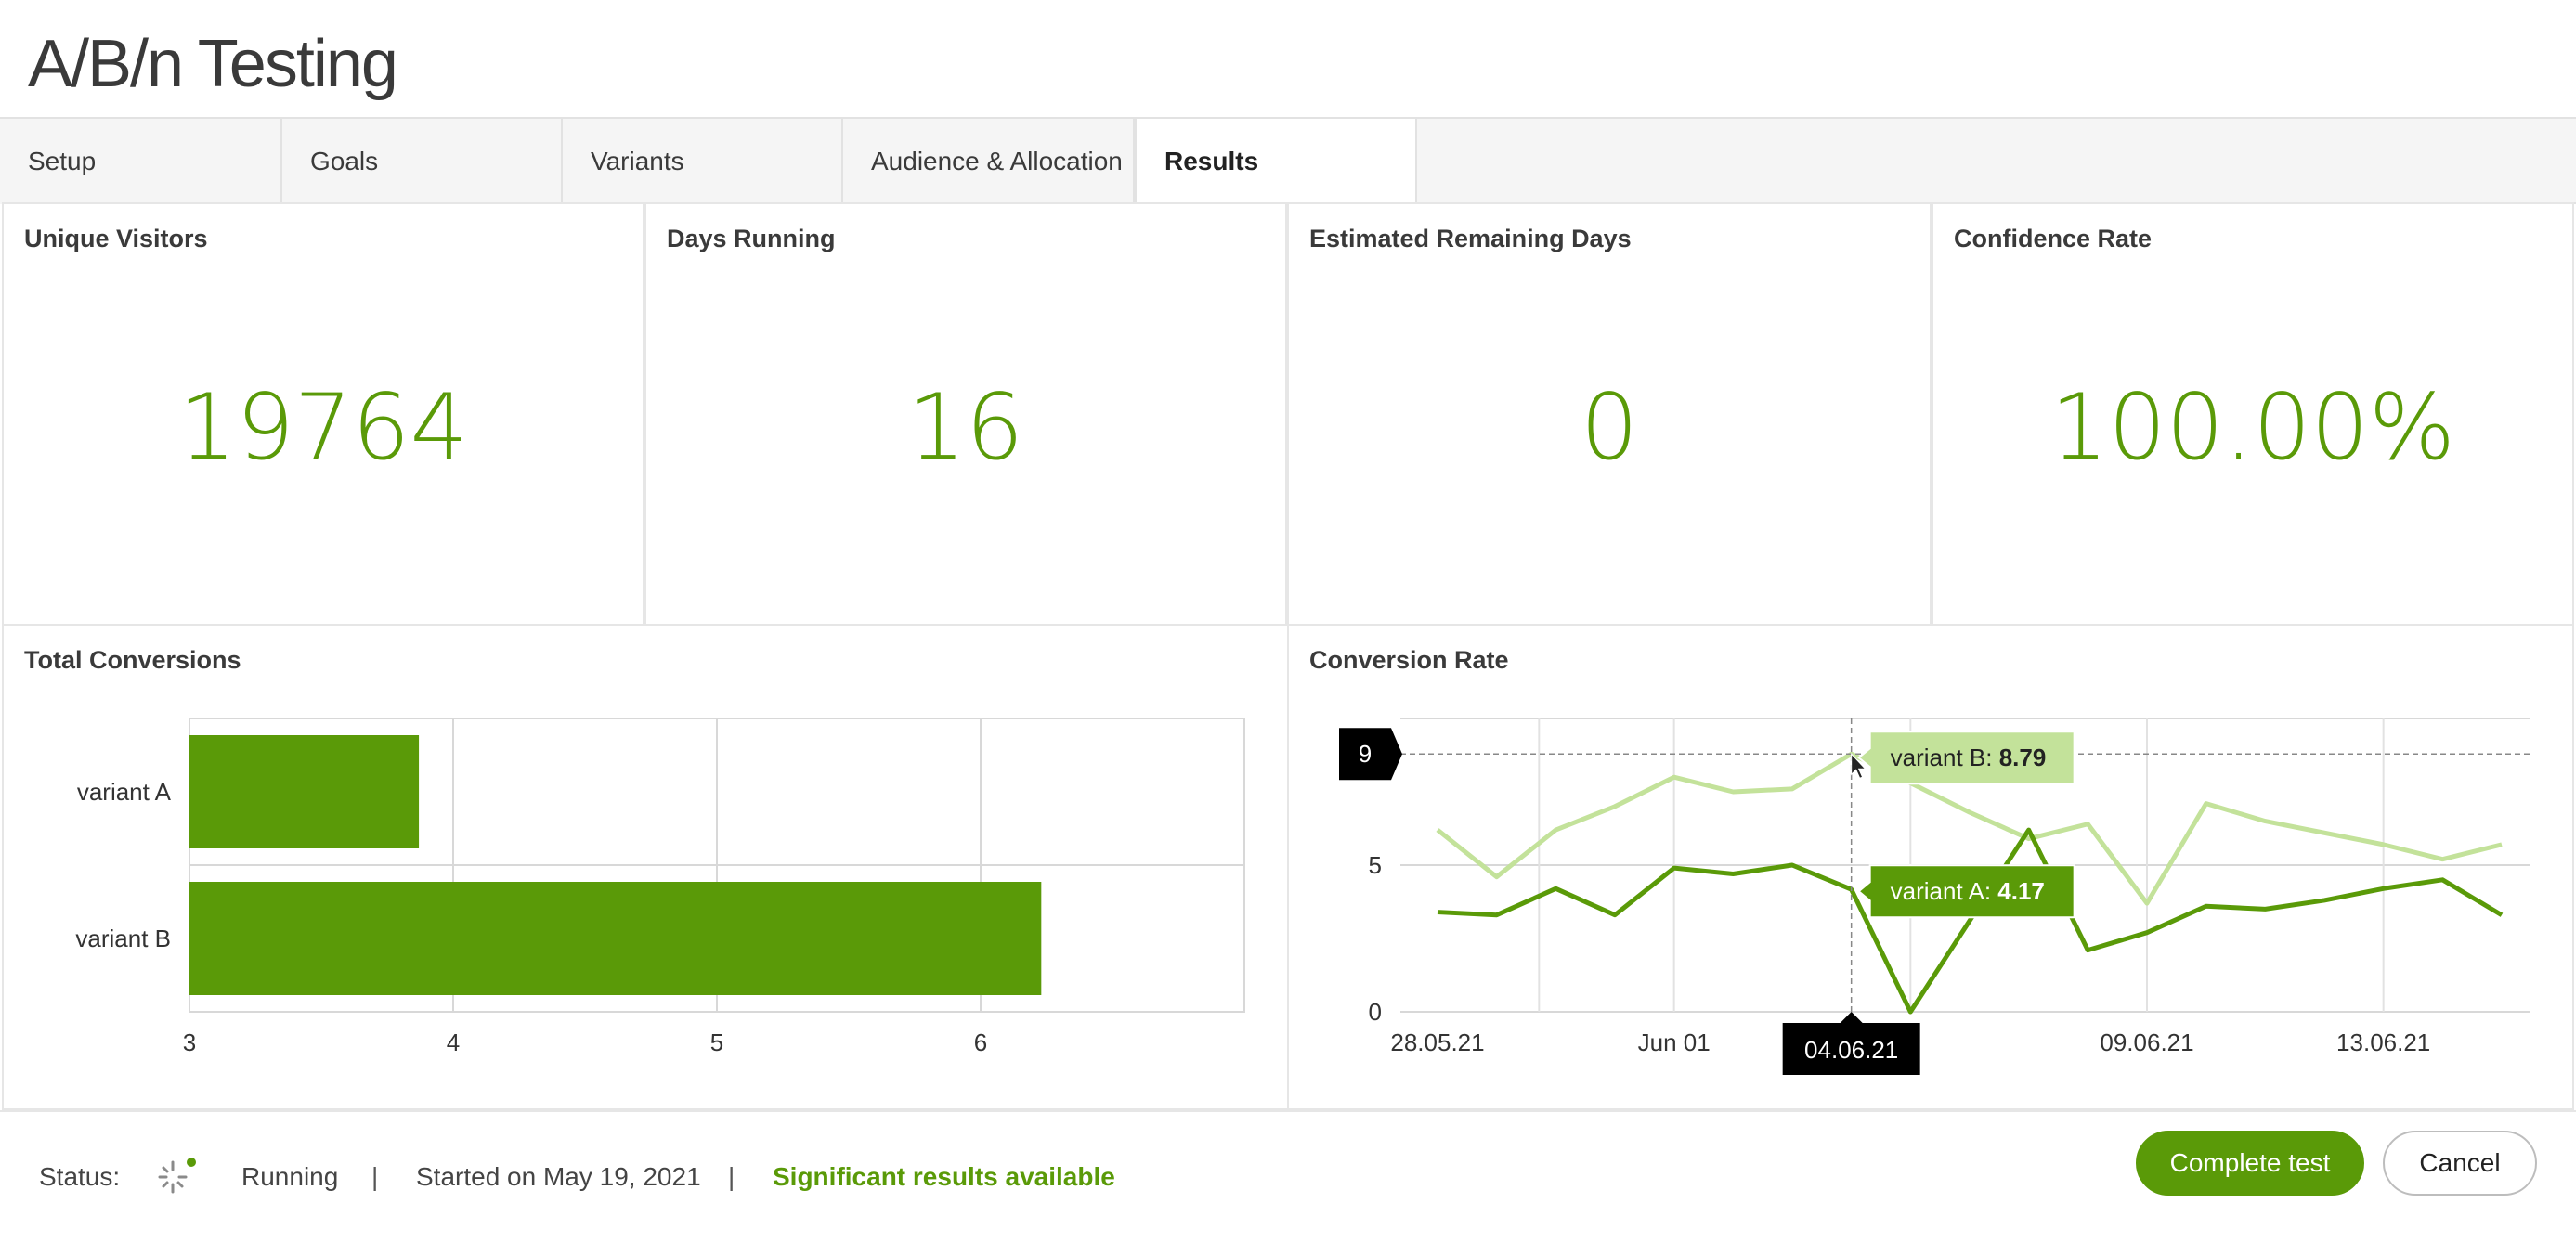 The width and height of the screenshot is (2576, 1242). I want to click on kpi-card-confidence-rate: Confidence Rate 100.00%, so click(2253, 414).